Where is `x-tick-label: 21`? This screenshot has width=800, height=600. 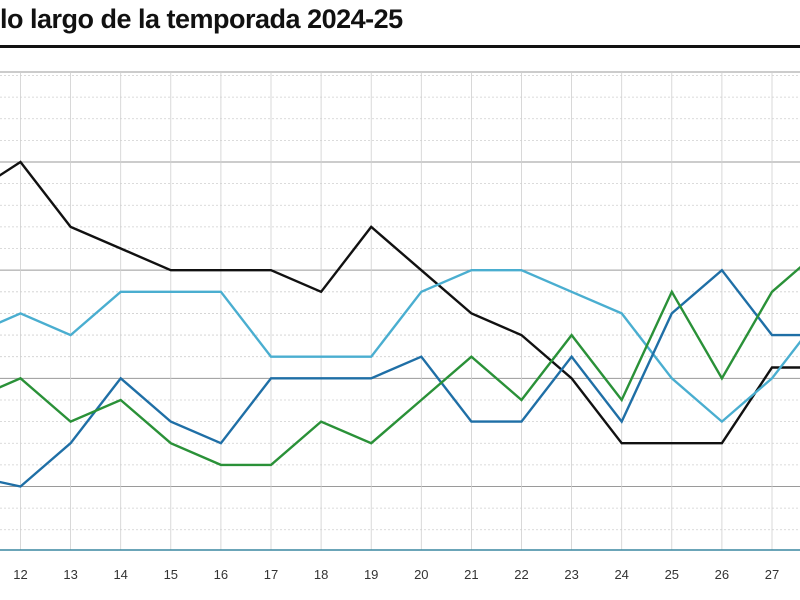
x-tick-label: 21 is located at coordinates (471, 574).